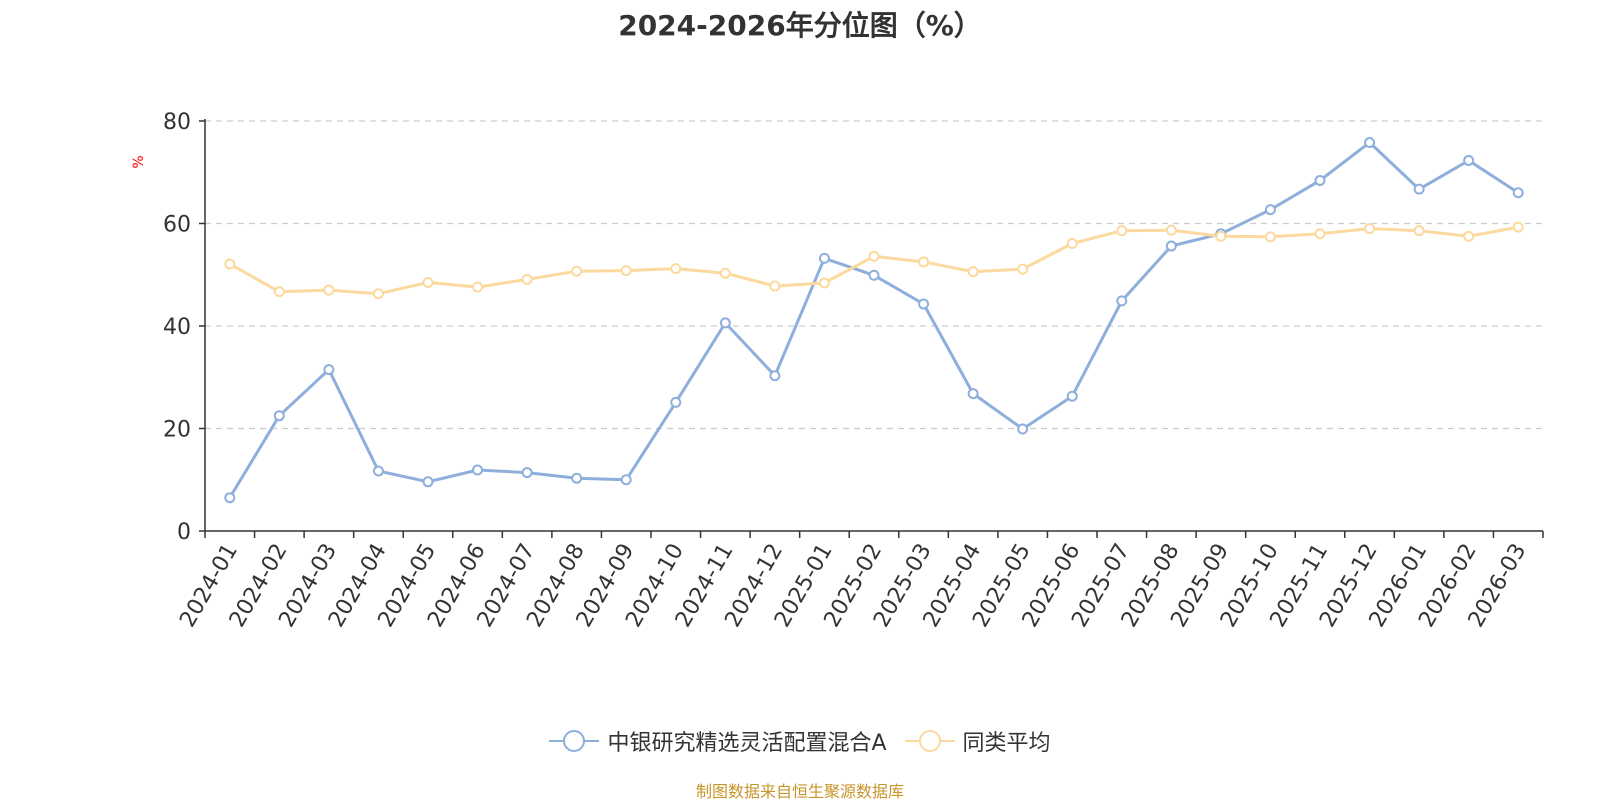 This screenshot has width=1600, height=802. I want to click on y-tick-label: 20, so click(177, 430).